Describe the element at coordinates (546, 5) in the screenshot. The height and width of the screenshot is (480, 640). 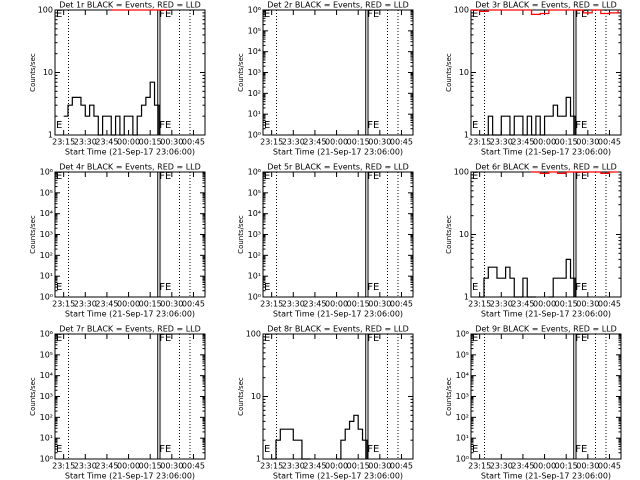
I see `chart-title: Det 3r BLACK = Events, RED = LLD` at that location.